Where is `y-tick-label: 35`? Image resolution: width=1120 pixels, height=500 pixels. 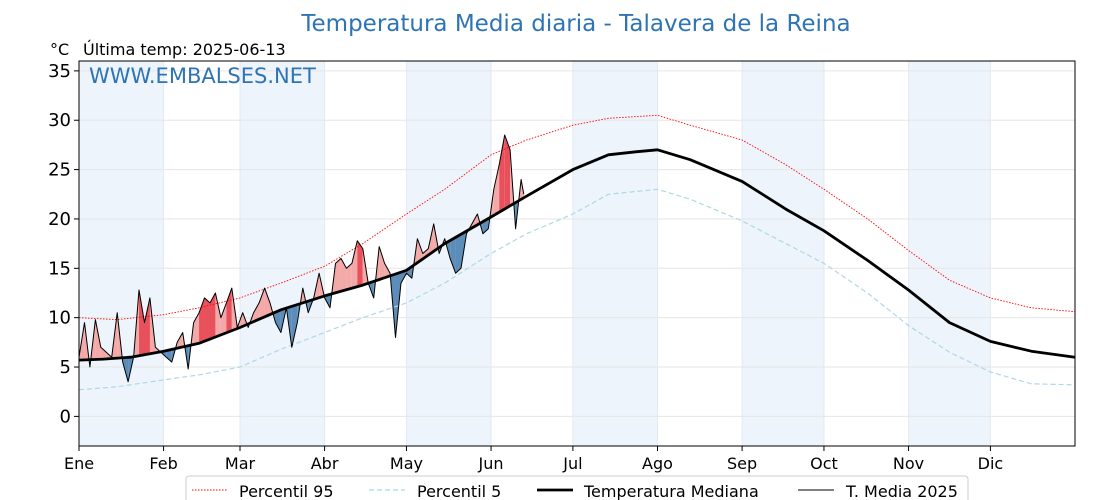 y-tick-label: 35 is located at coordinates (59, 71).